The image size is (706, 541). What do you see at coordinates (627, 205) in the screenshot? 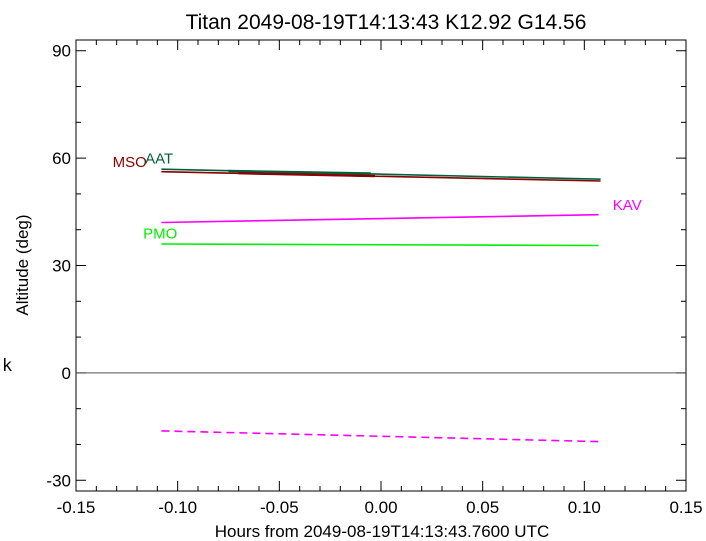
I see `station-label-kav: KAV` at bounding box center [627, 205].